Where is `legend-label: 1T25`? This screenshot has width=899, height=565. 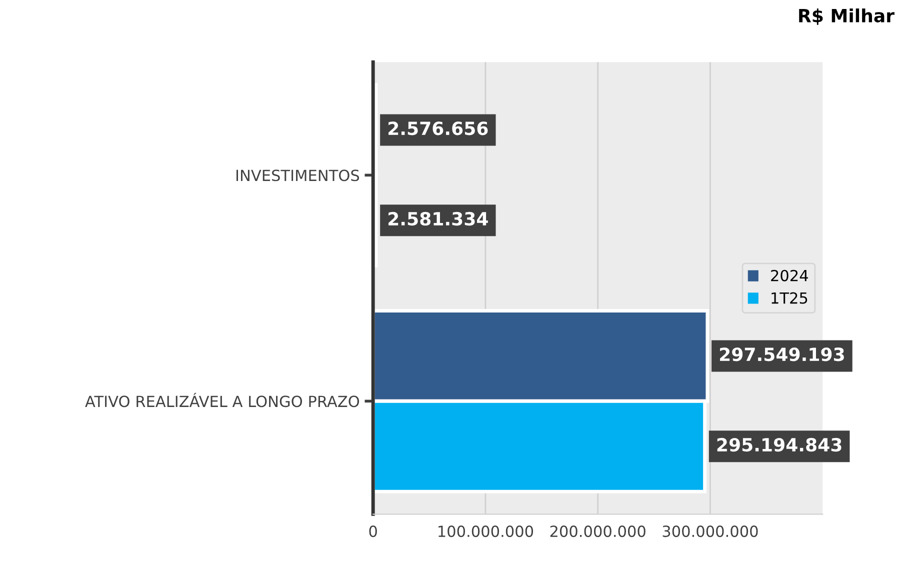 legend-label: 1T25 is located at coordinates (790, 298).